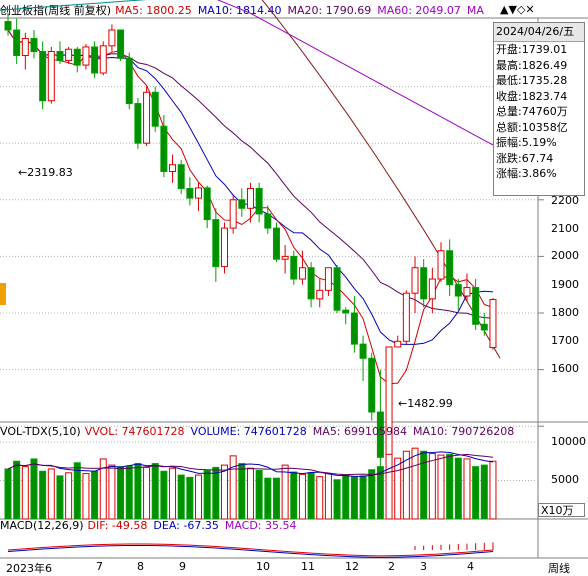  I want to click on period-label: 周线, so click(559, 568).